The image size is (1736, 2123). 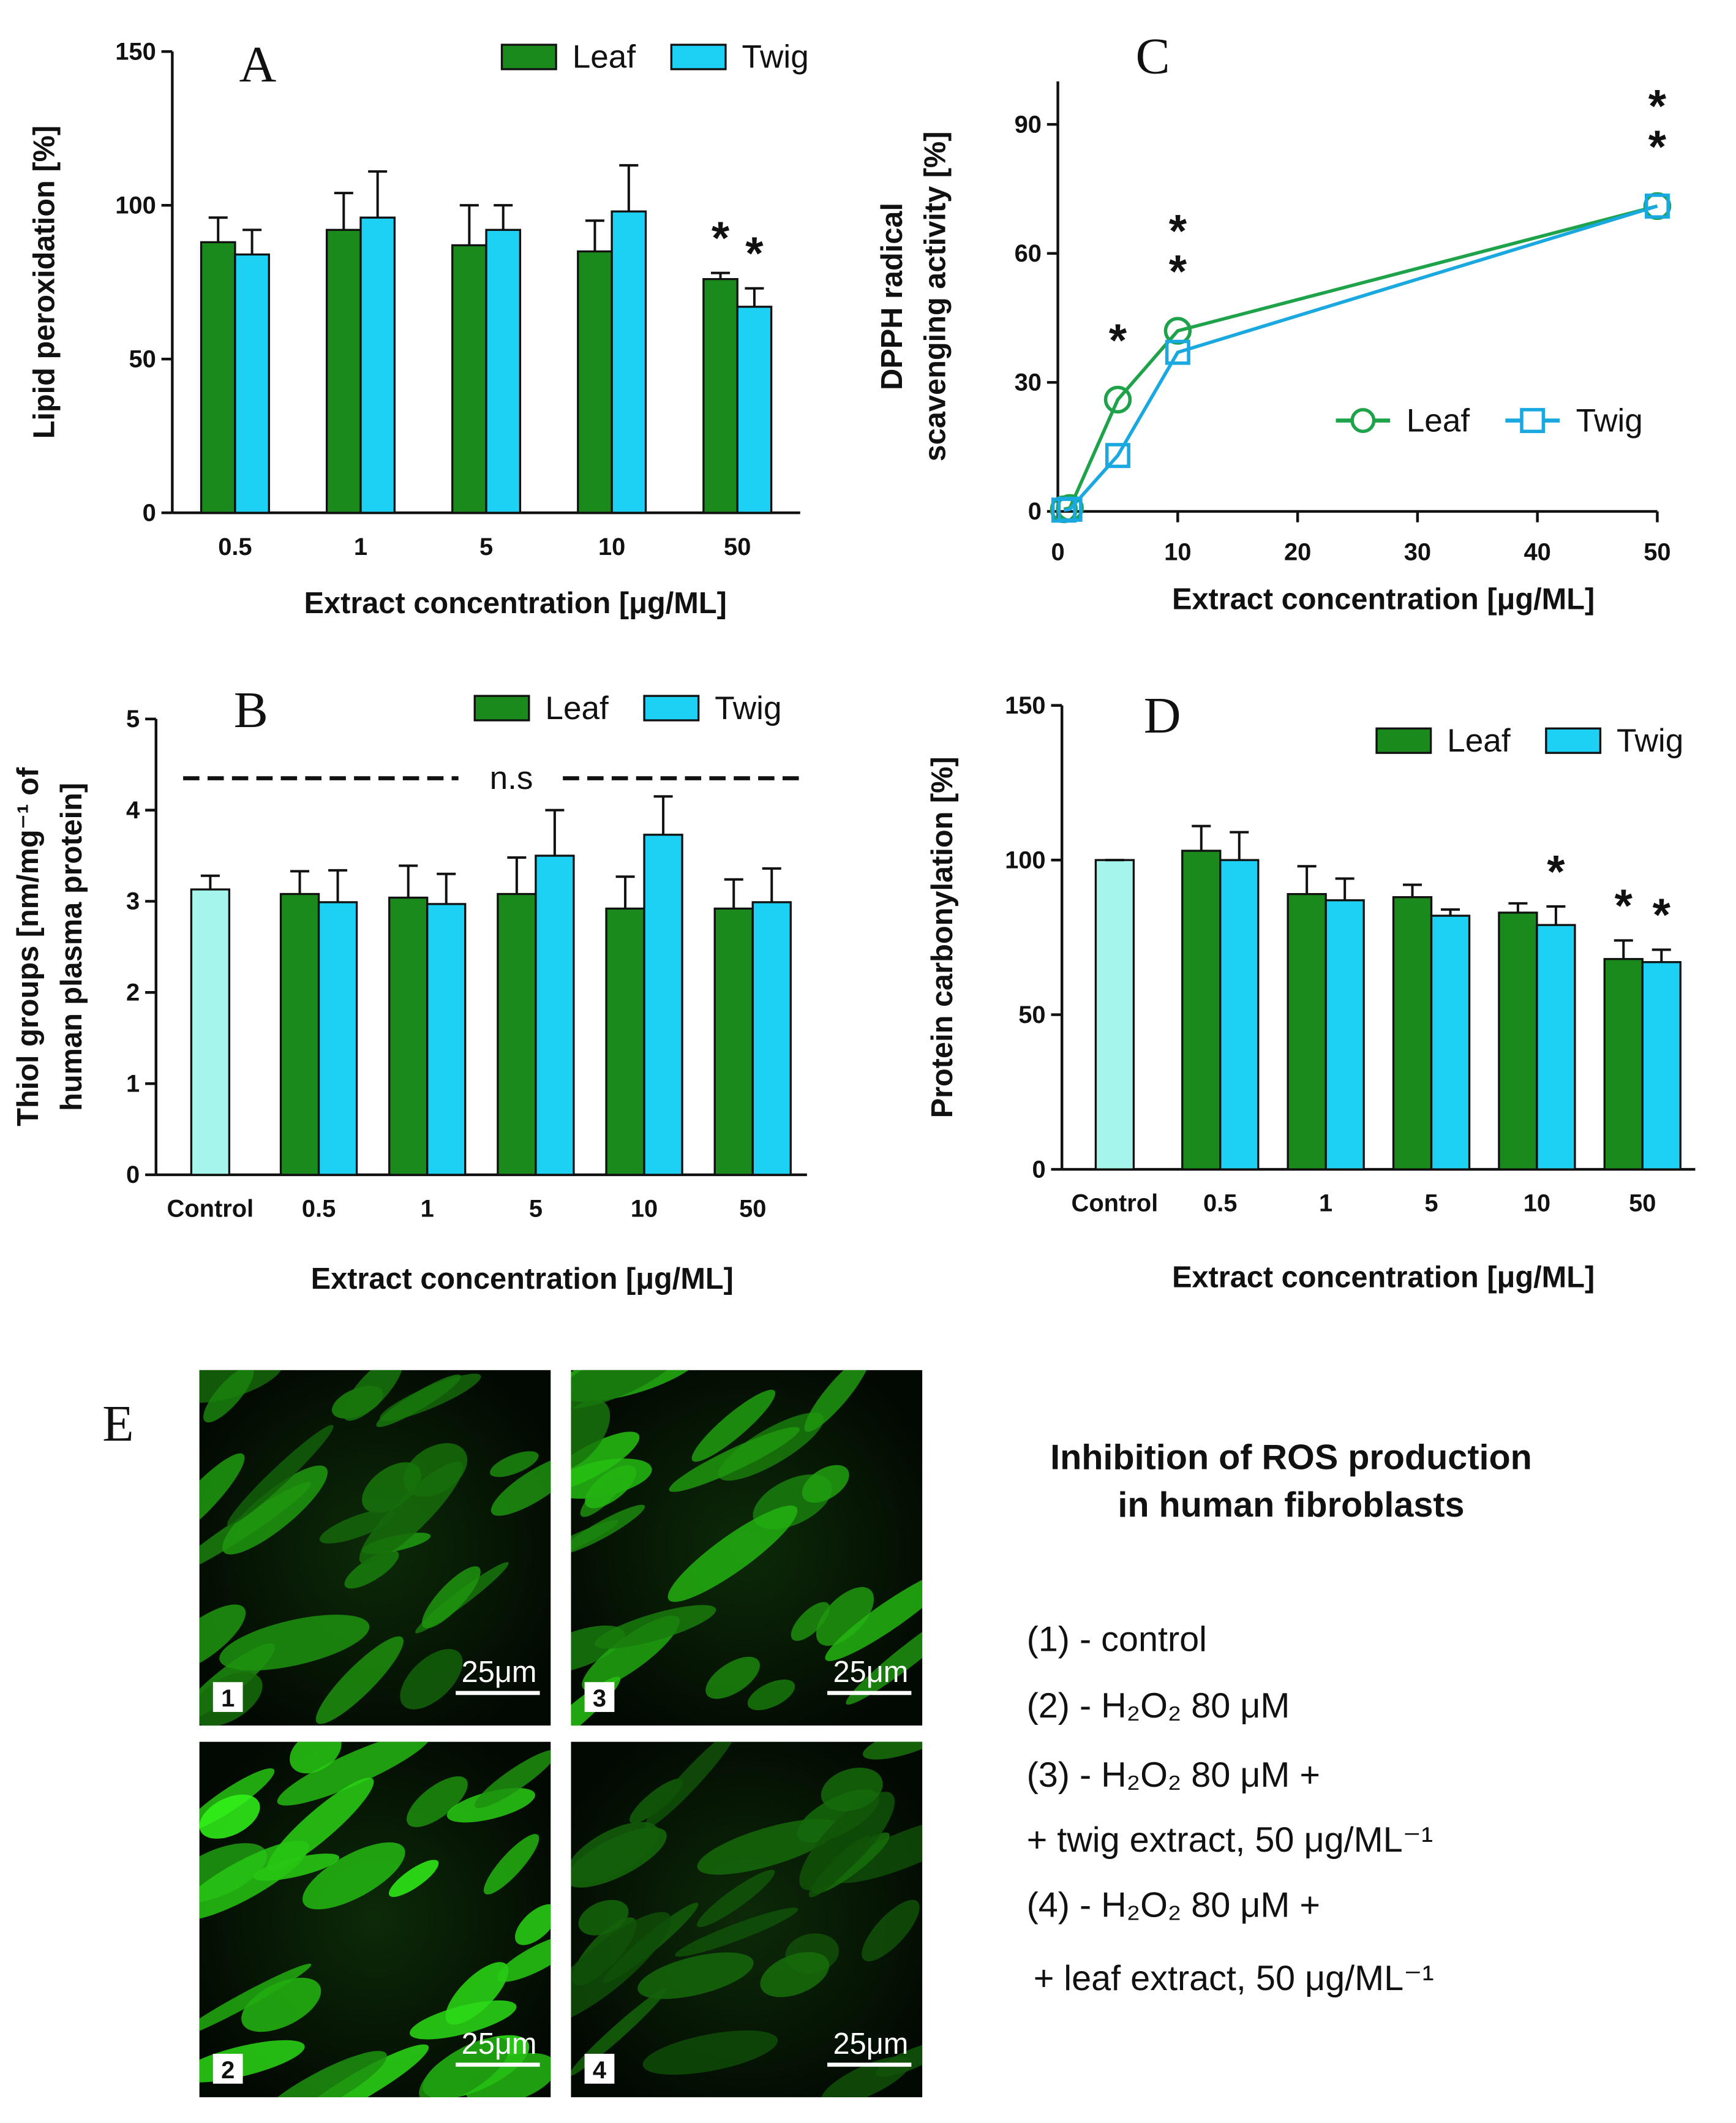 I want to click on x-tick-label: 5, so click(x=486, y=547).